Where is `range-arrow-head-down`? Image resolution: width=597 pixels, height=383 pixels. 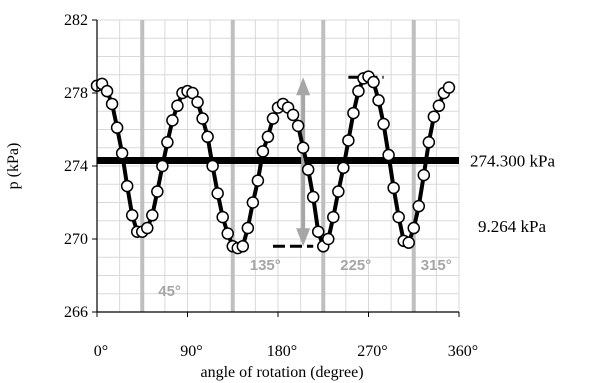 range-arrow-head-down is located at coordinates (303, 237).